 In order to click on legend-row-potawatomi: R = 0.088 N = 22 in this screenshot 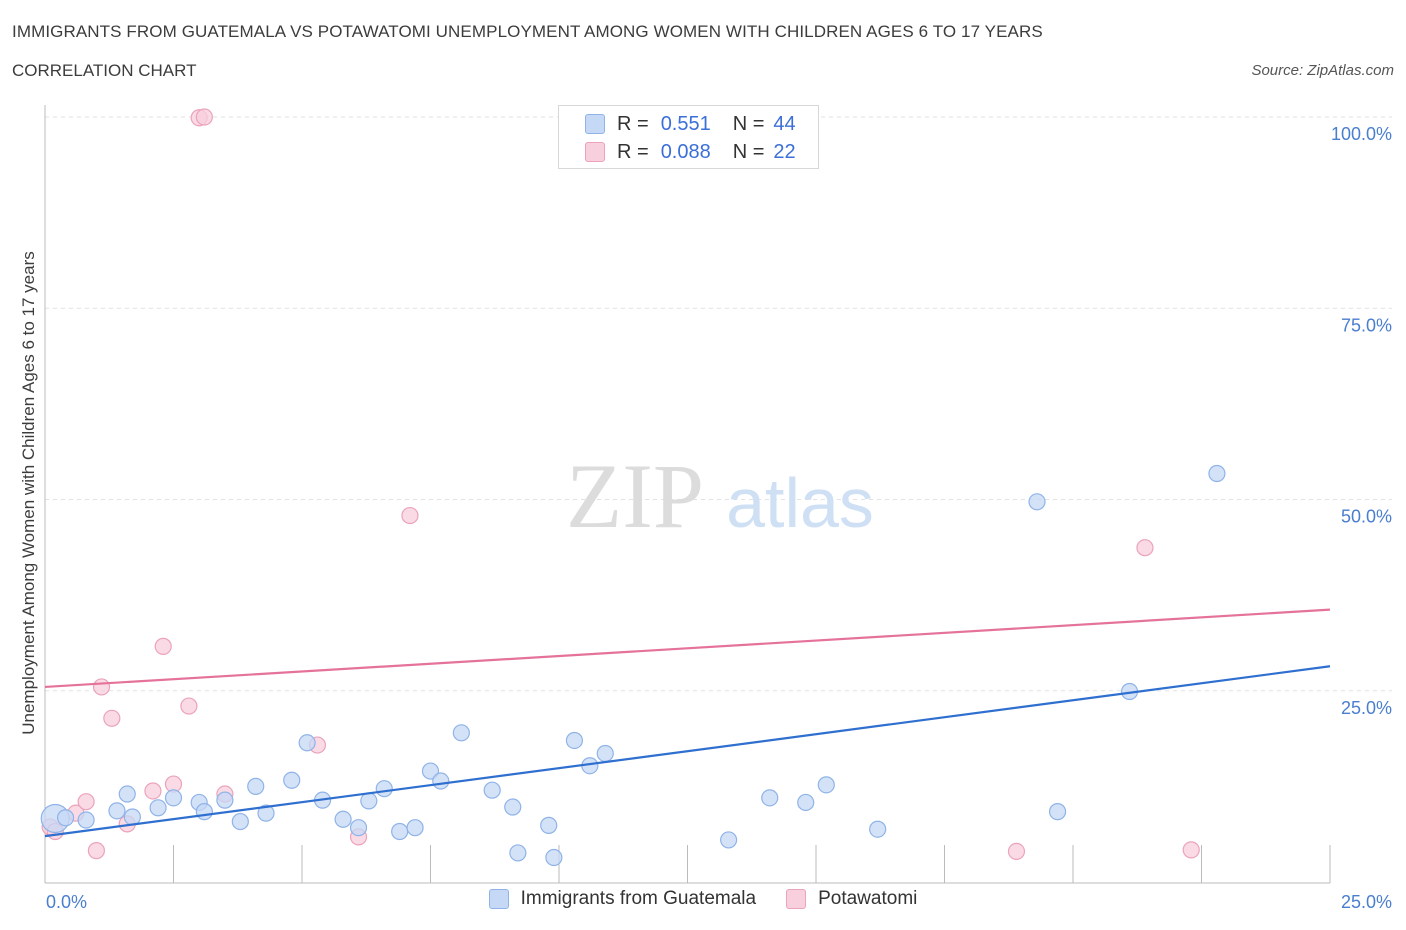, I will do `click(690, 152)`.